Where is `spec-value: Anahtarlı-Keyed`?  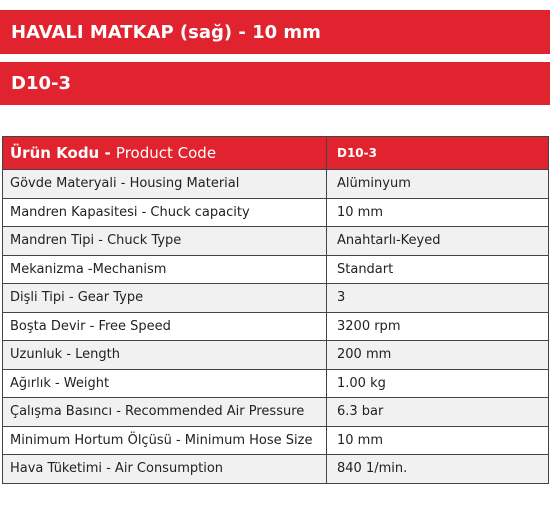
spec-value: Anahtarlı-Keyed is located at coordinates (437, 241).